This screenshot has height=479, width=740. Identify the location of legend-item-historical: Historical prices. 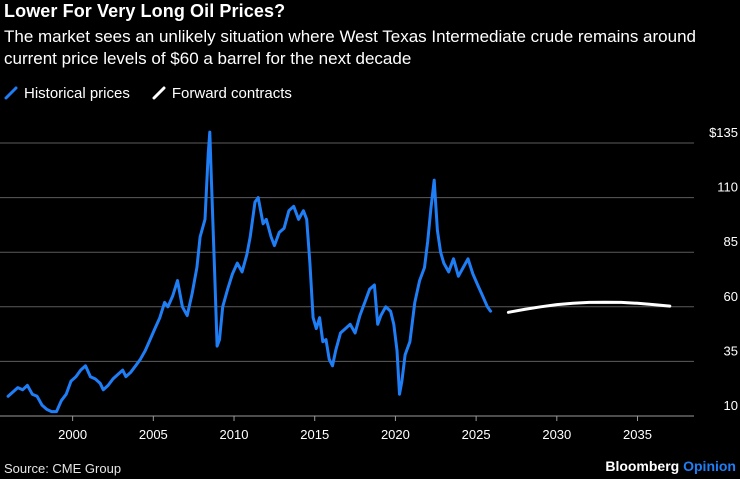
(67, 93).